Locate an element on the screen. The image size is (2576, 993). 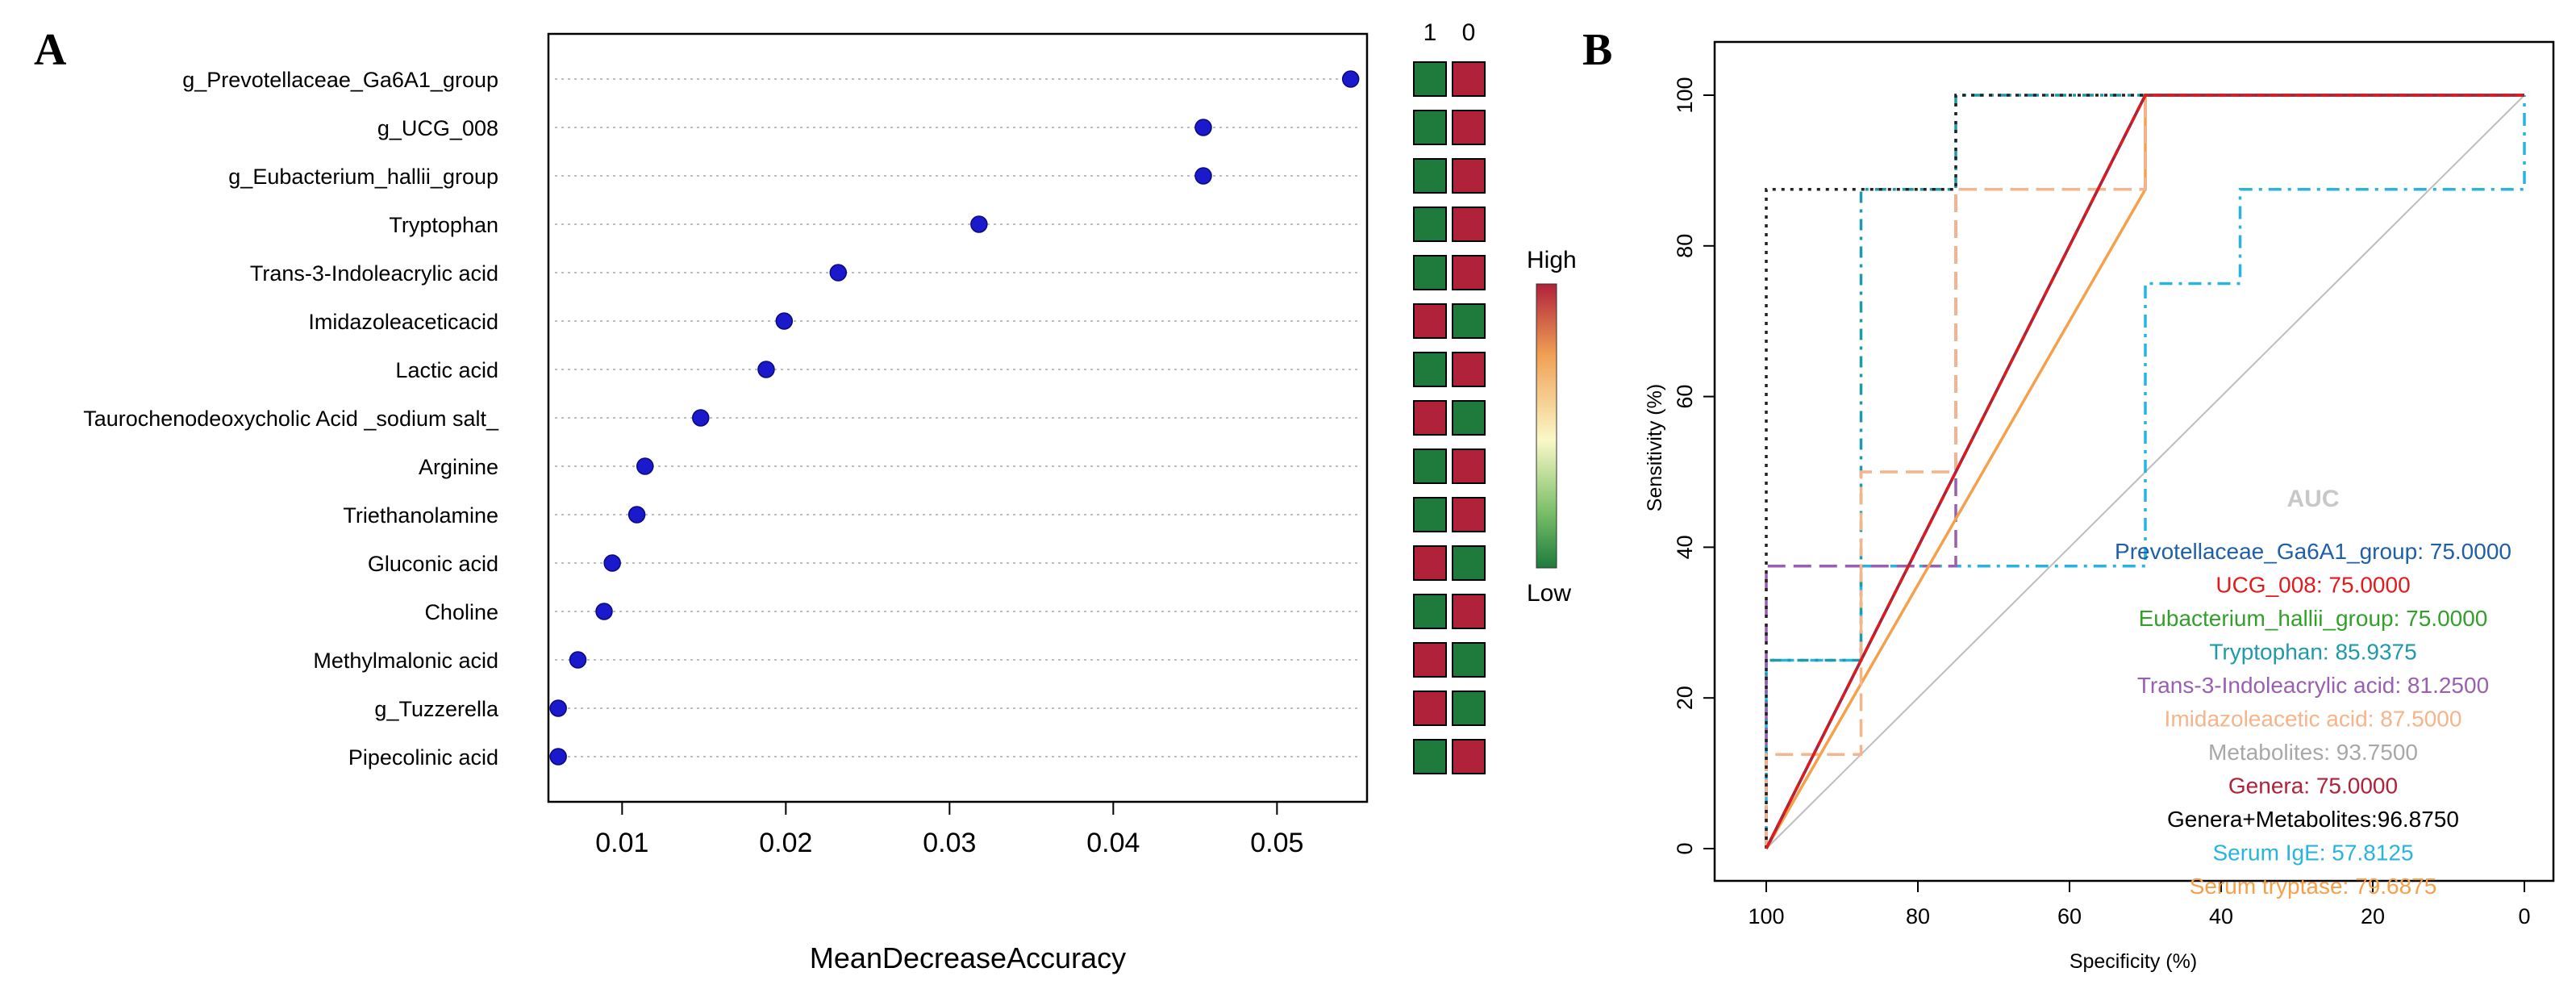
panel-b-x-label: Specificity (%) is located at coordinates (2133, 961).